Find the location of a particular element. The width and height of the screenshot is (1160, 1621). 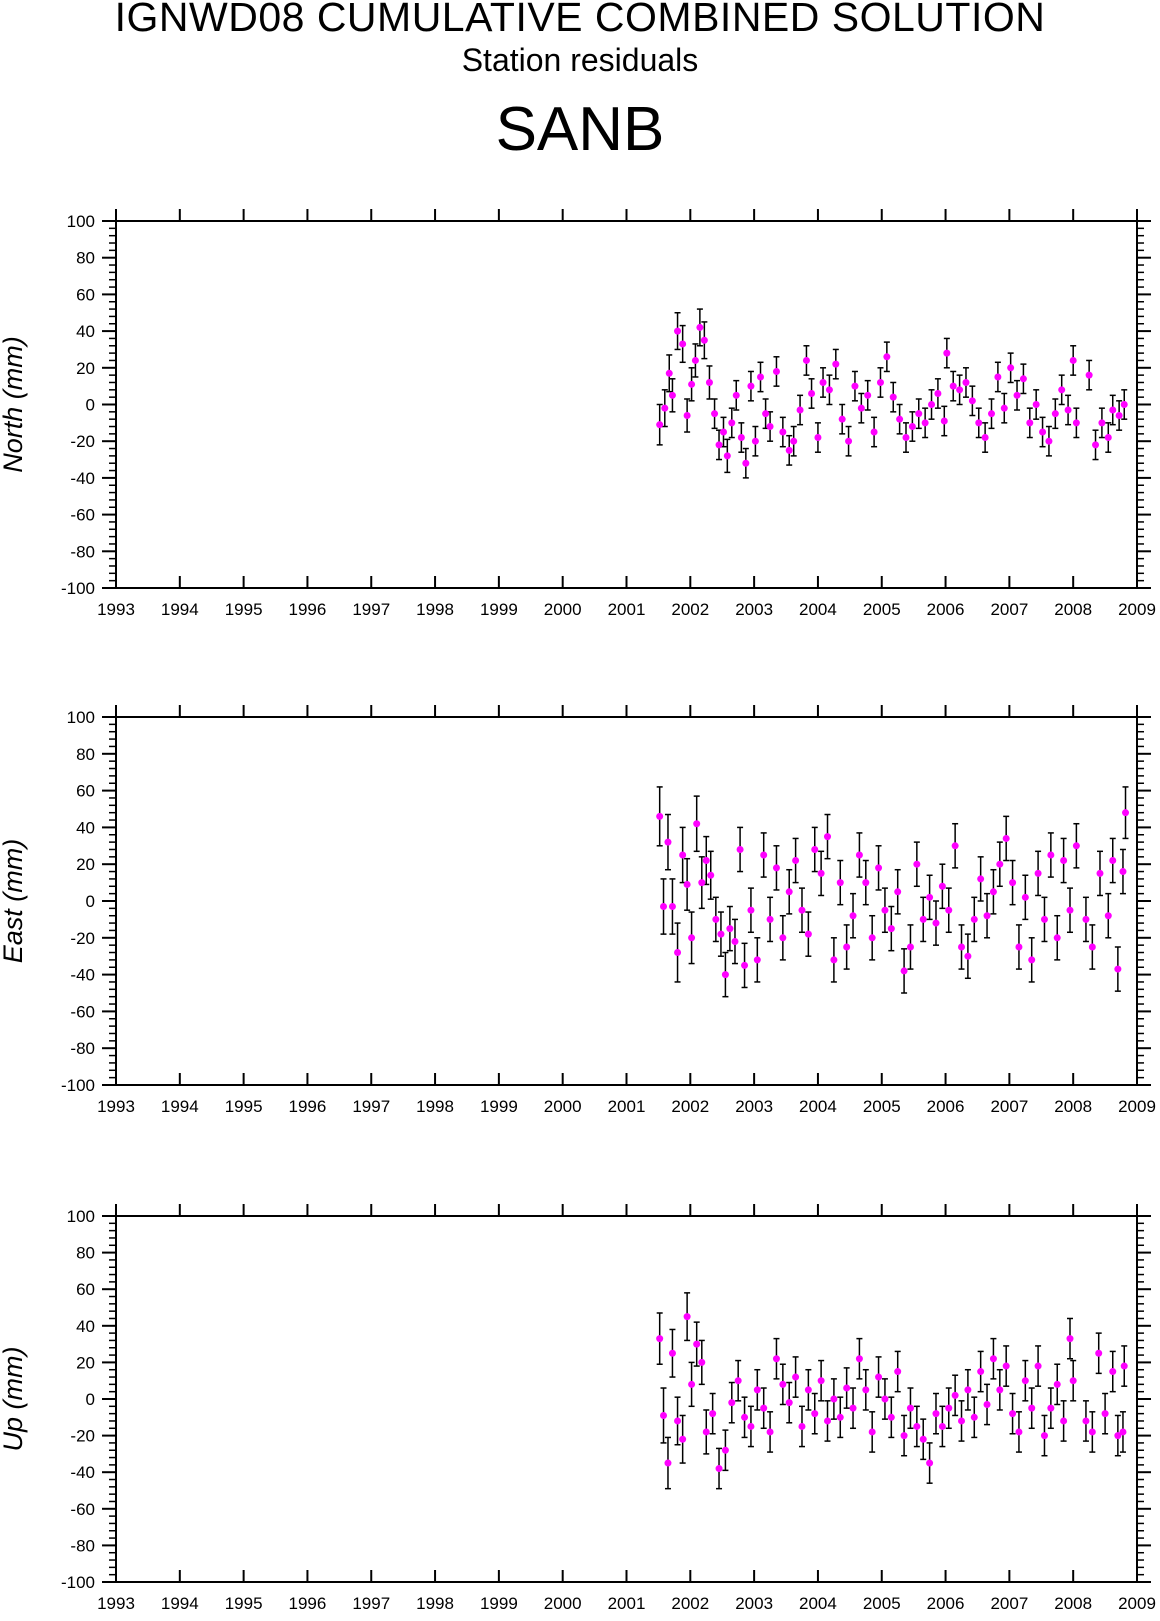

x-tick-label: 2000 is located at coordinates (563, 1106).